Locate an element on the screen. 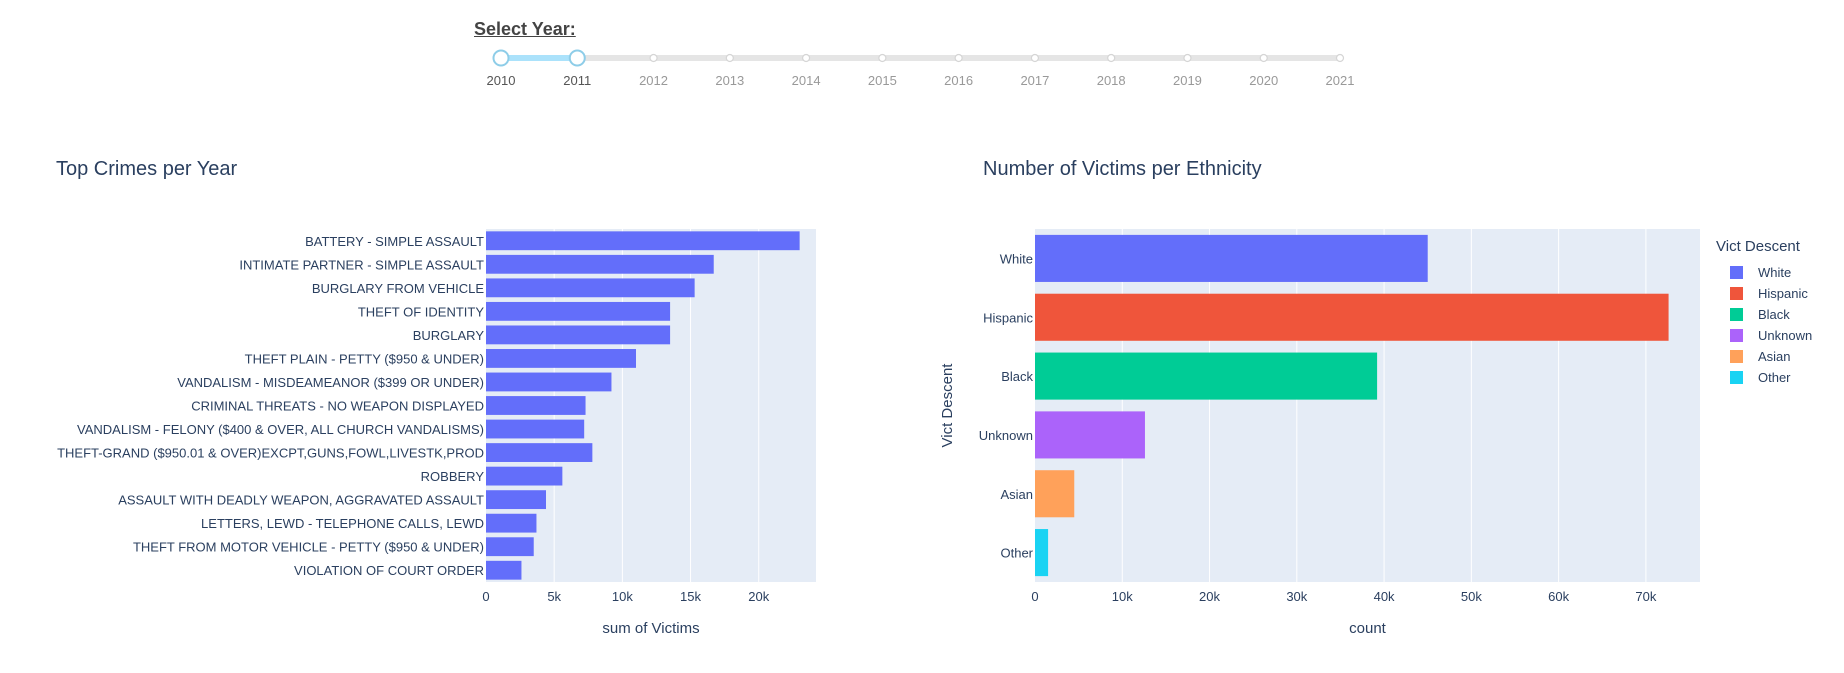  y-category-label: White is located at coordinates (1016, 258).